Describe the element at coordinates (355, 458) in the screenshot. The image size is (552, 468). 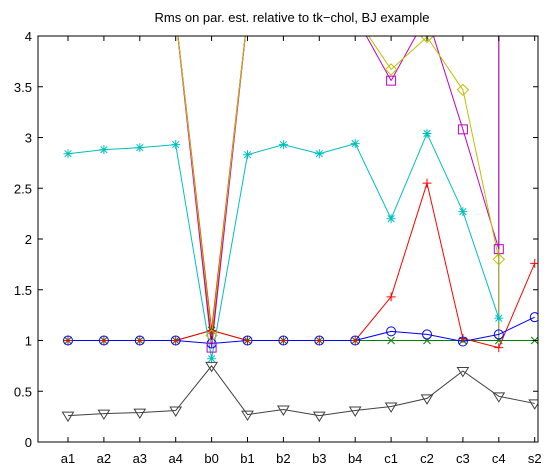
I see `x-tick-label: b4` at that location.